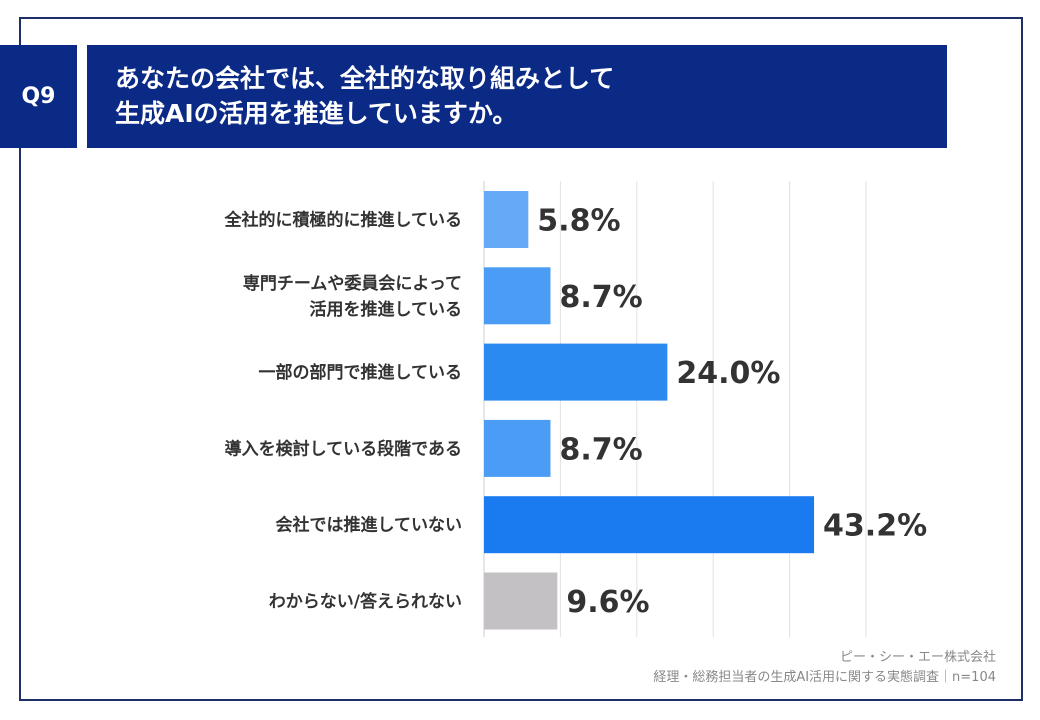 Image resolution: width=1040 pixels, height=720 pixels. I want to click on data-label: 43.2%, so click(875, 526).